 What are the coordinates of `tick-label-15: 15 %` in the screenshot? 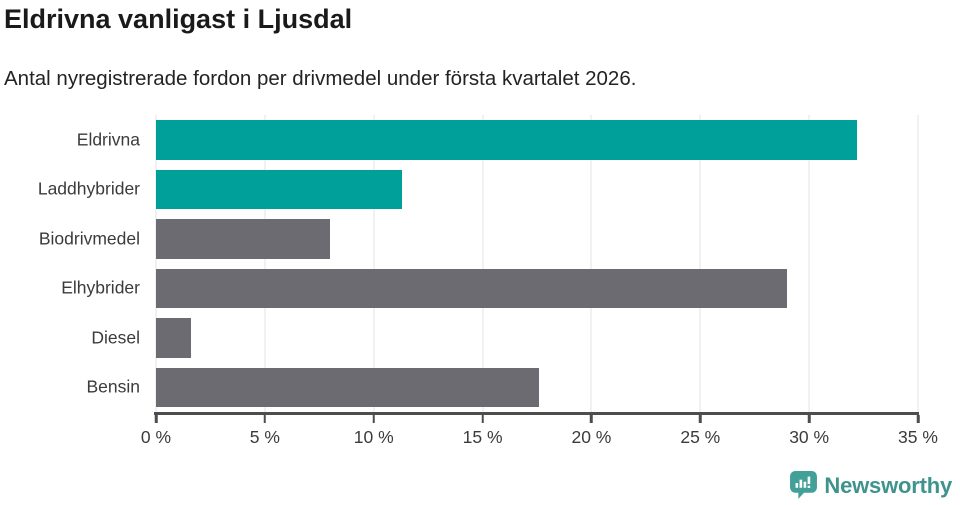 It's located at (482, 437).